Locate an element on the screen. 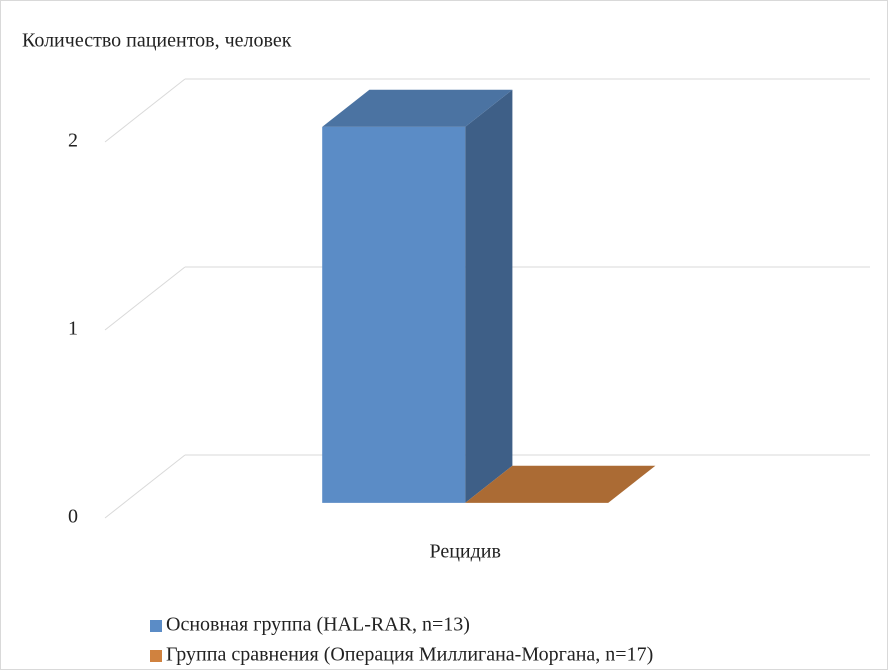 This screenshot has height=670, width=888. legend-label: Основная группа (HAL-RAR, n=13) is located at coordinates (318, 625).